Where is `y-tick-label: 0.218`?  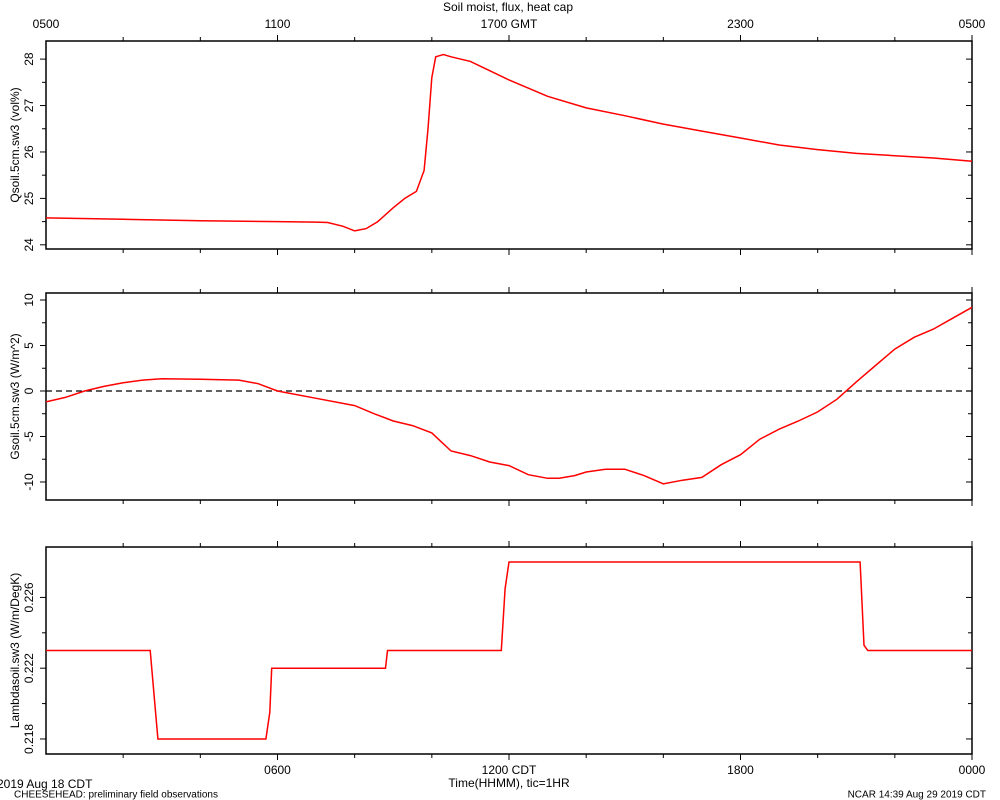 y-tick-label: 0.218 is located at coordinates (29, 739).